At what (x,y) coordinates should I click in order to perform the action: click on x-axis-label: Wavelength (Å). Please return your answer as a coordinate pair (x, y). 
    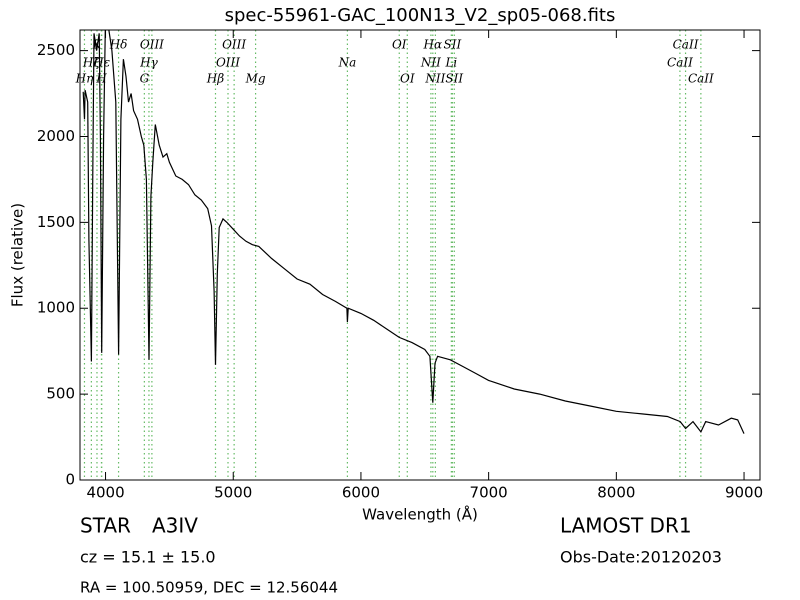
    Looking at the image, I should click on (420, 514).